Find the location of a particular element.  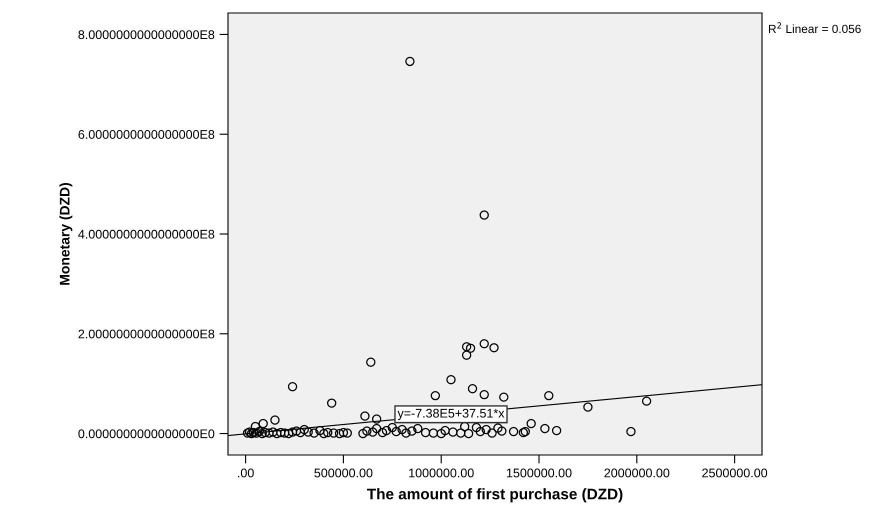

text: R$^{2}$ Linear = 0.056 is located at coordinates (814, 28).